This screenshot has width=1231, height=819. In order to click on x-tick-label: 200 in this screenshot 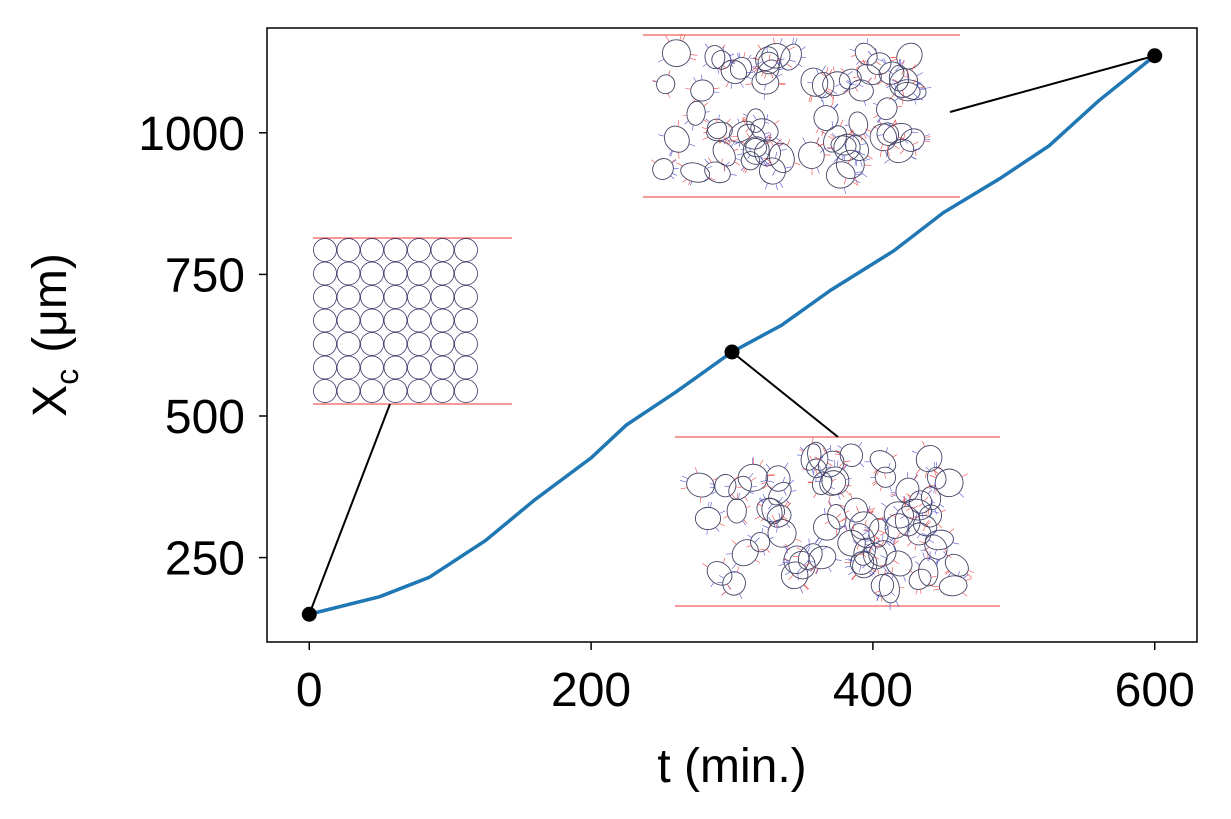, I will do `click(591, 690)`.